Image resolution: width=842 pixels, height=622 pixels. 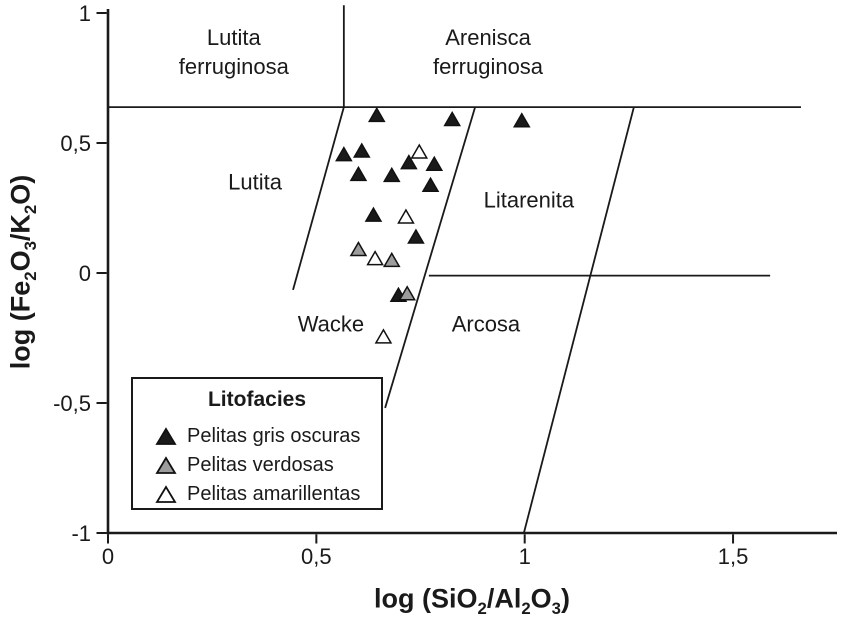 What do you see at coordinates (257, 399) in the screenshot?
I see `legend-title: Litofacies` at bounding box center [257, 399].